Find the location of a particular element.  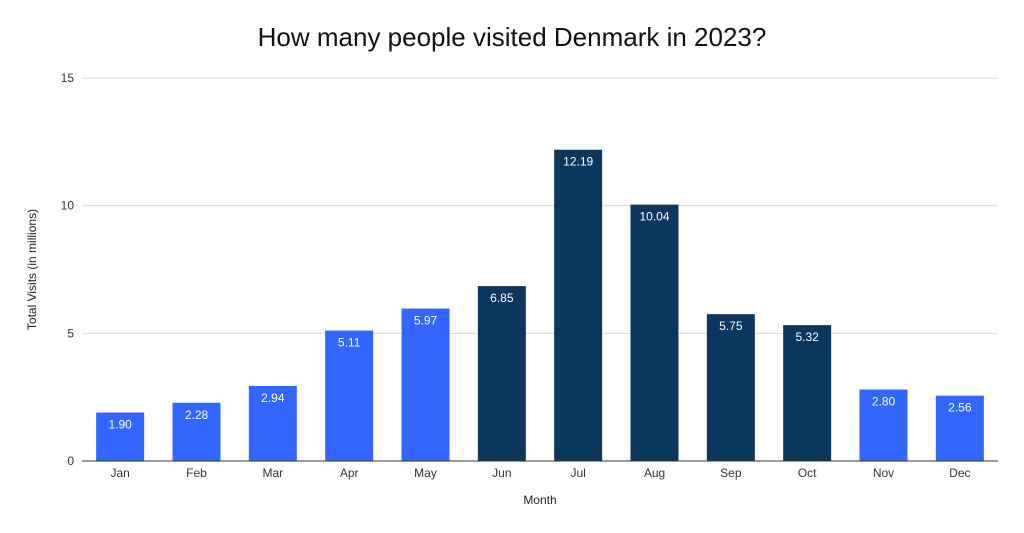

bar-value-label: 2.80 is located at coordinates (884, 402).